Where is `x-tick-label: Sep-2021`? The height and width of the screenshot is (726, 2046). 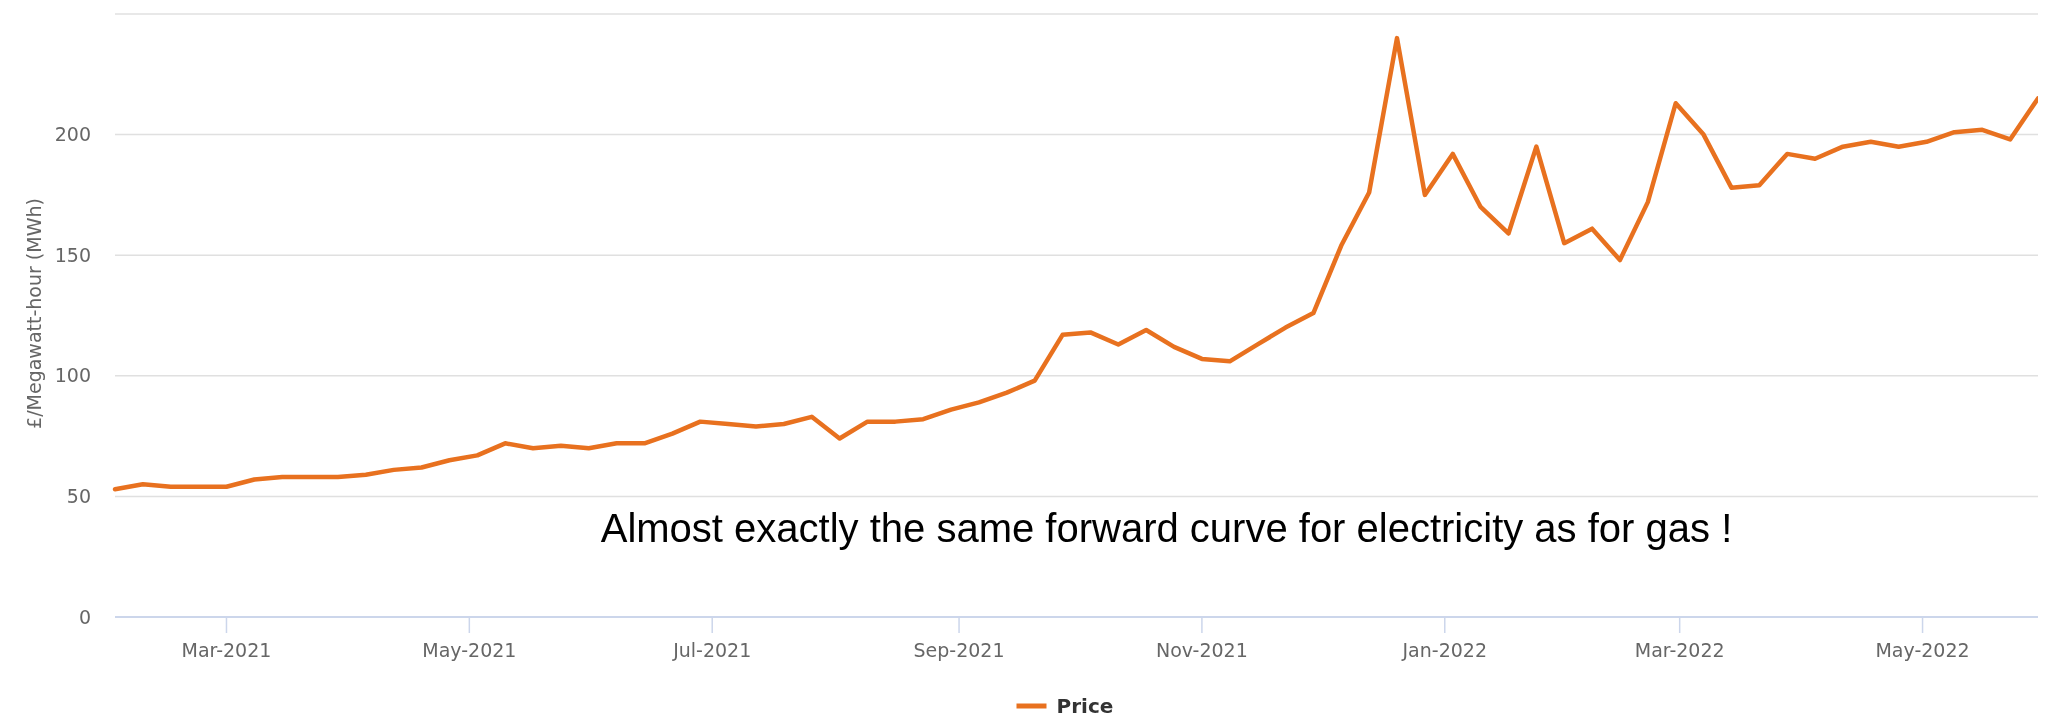
x-tick-label: Sep-2021 is located at coordinates (959, 650).